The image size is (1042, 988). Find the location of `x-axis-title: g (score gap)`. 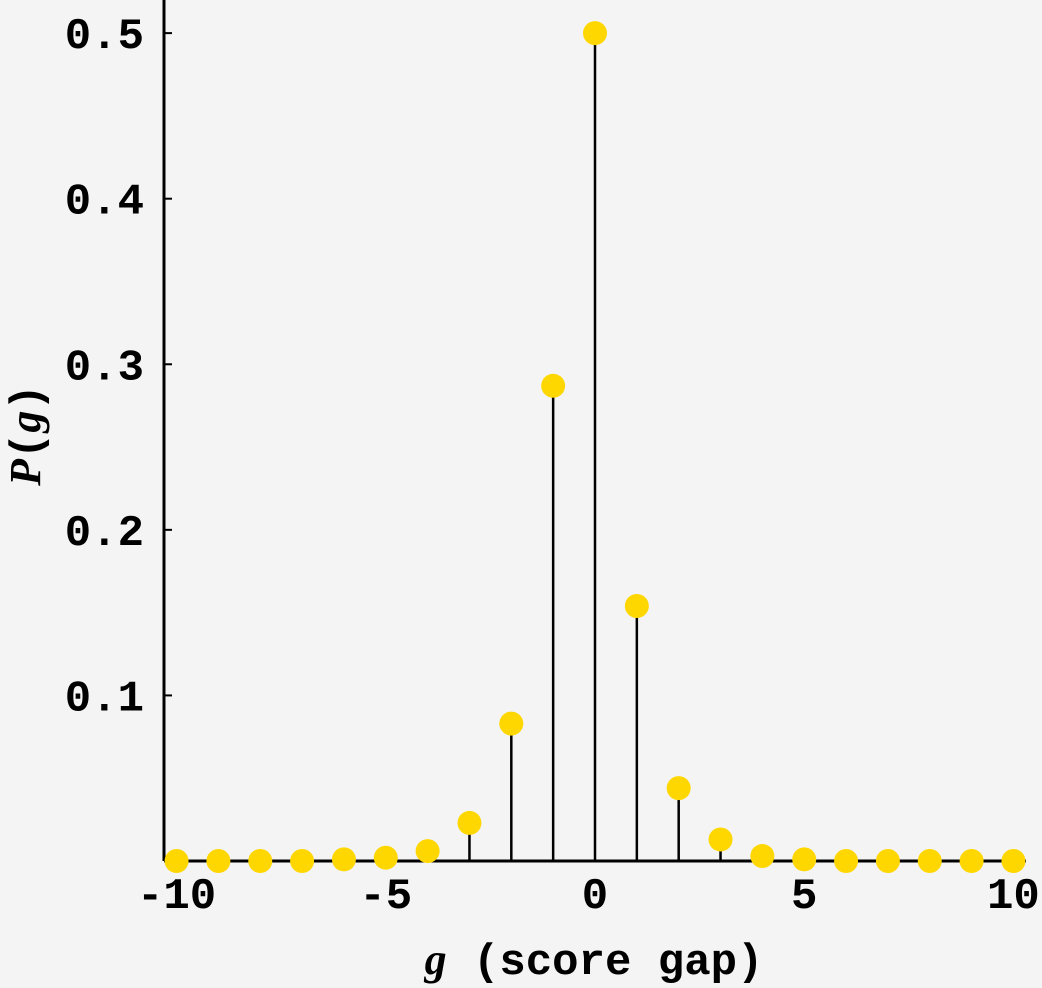

x-axis-title: g (score gap) is located at coordinates (594, 961).